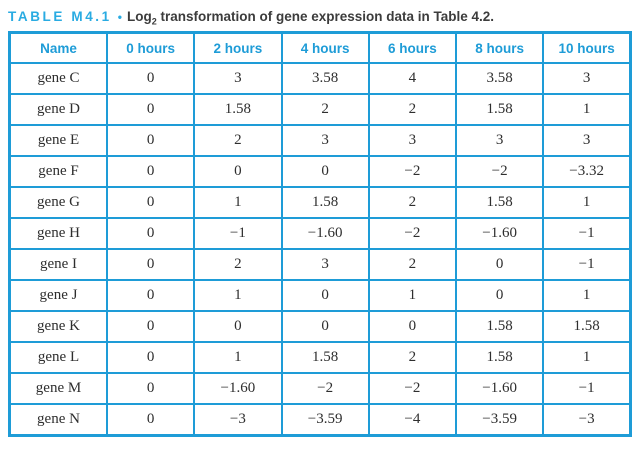 The width and height of the screenshot is (640, 471). I want to click on gene-name-cell: gene F, so click(58, 171).